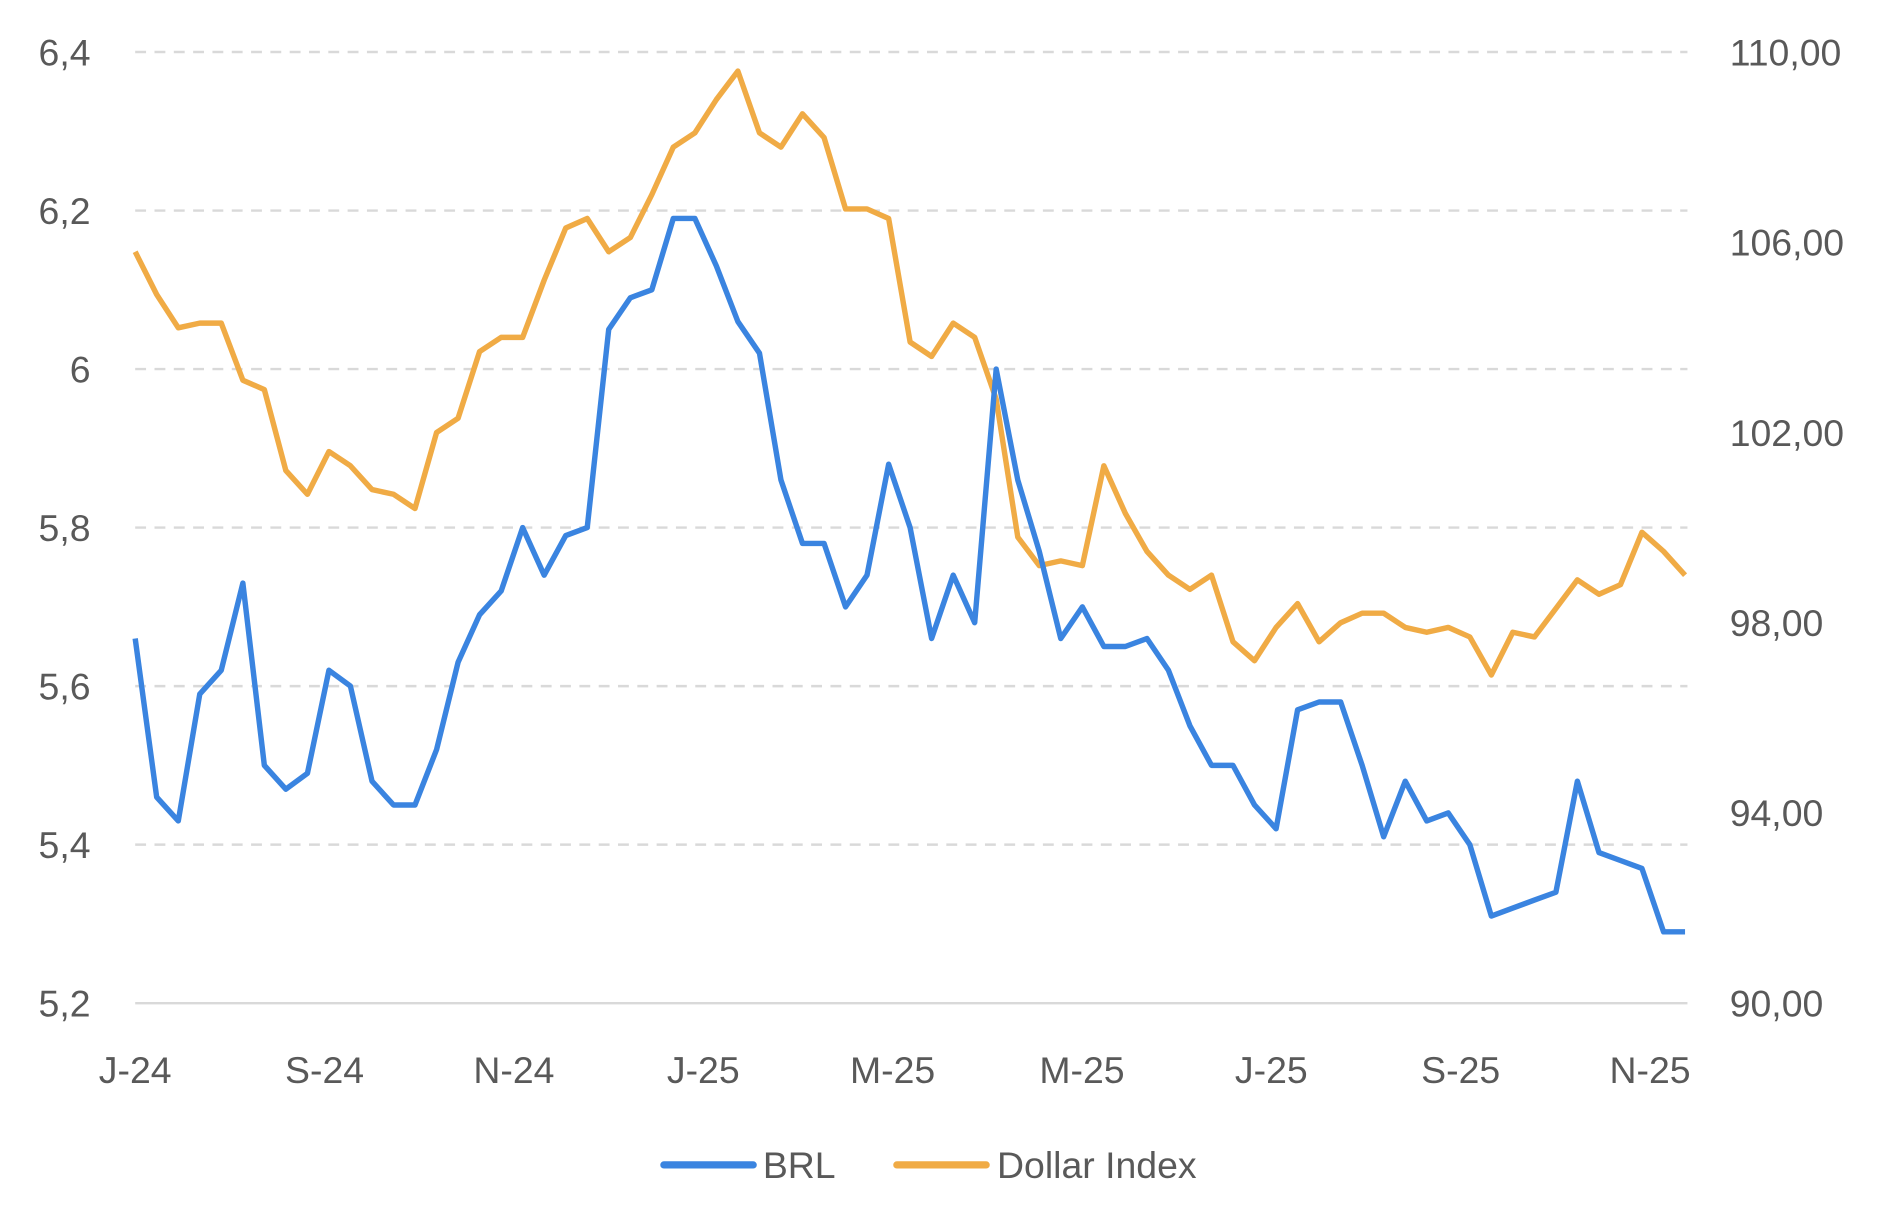  I want to click on y-tick-label: 5,2, so click(65, 1003).